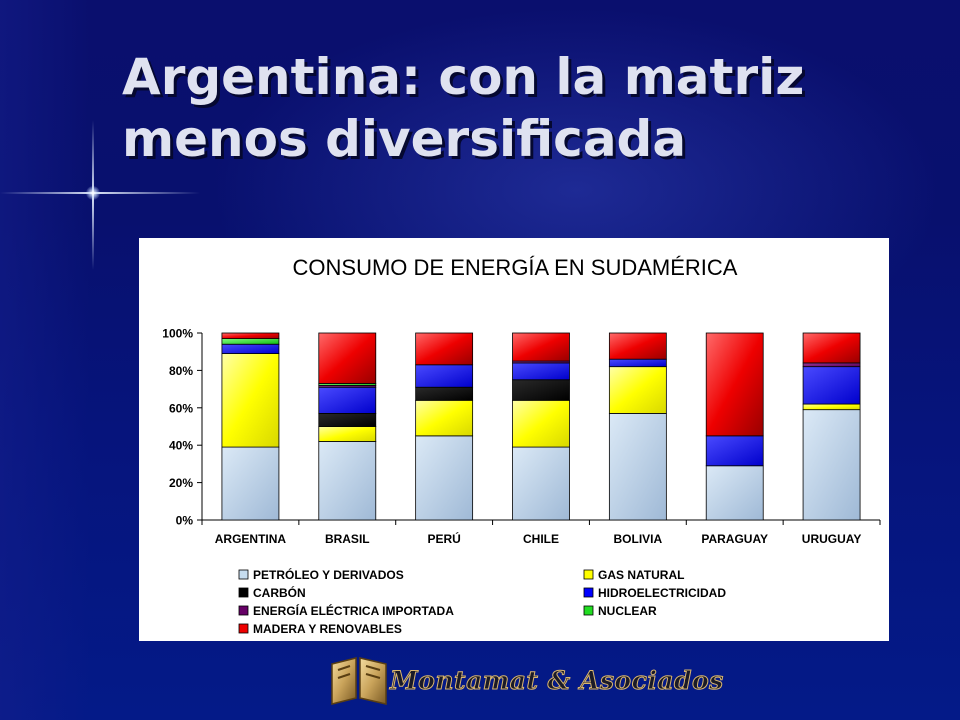 The height and width of the screenshot is (720, 960). What do you see at coordinates (251, 539) in the screenshot?
I see `x-label-argentina: ARGENTINA` at bounding box center [251, 539].